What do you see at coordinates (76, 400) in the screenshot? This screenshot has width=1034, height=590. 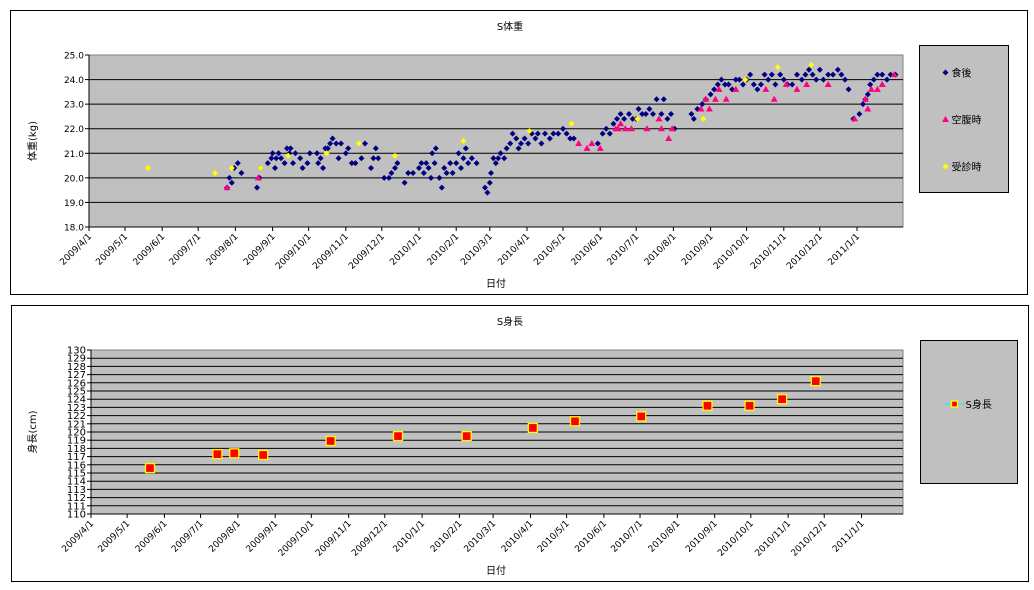 I see `height-y-tick-label: 124` at bounding box center [76, 400].